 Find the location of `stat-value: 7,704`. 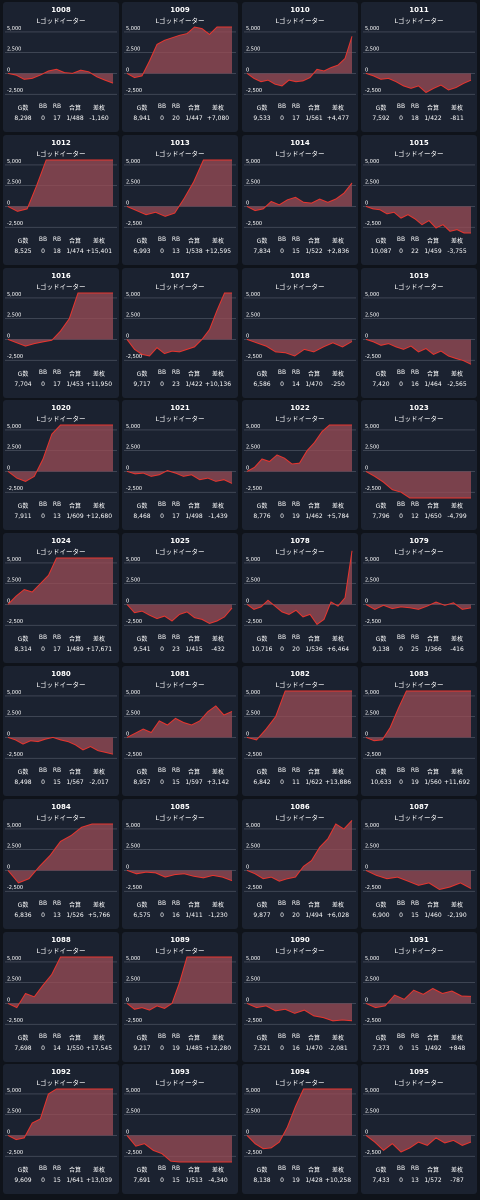

stat-value: 7,704 is located at coordinates (23, 384).